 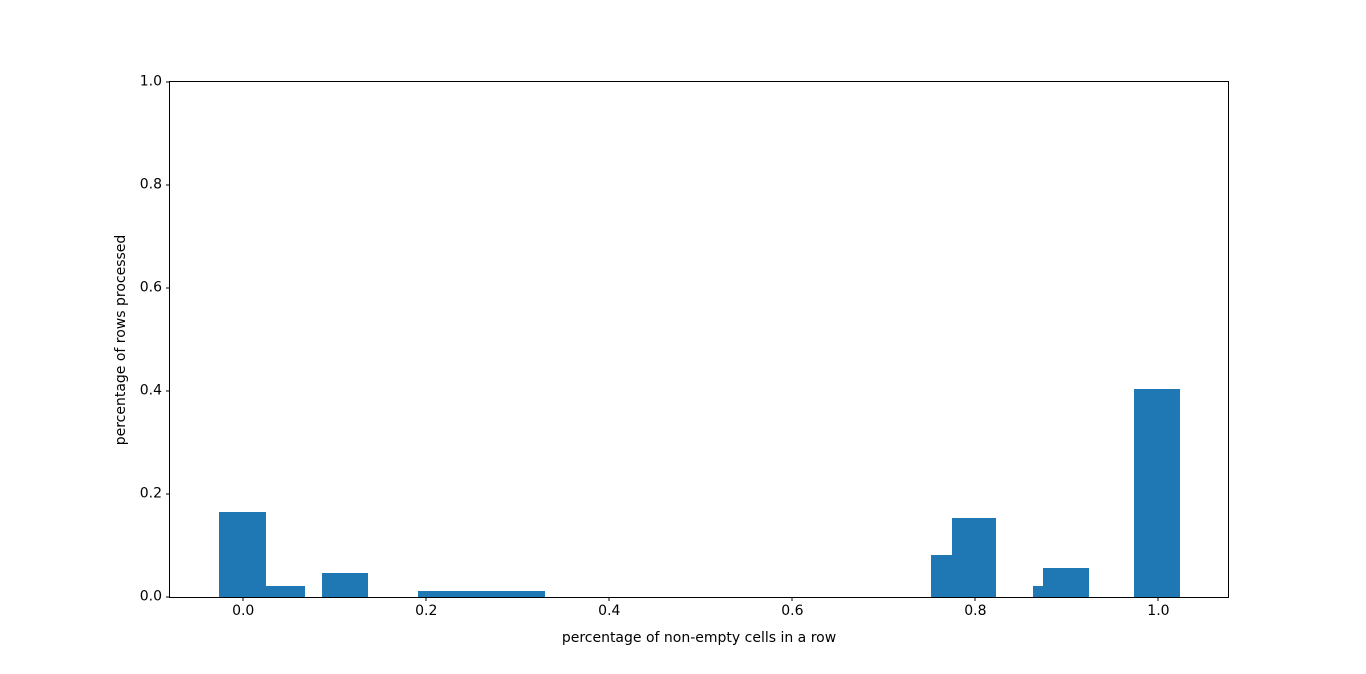 What do you see at coordinates (150, 287) in the screenshot?
I see `y-tick-label: 0.6` at bounding box center [150, 287].